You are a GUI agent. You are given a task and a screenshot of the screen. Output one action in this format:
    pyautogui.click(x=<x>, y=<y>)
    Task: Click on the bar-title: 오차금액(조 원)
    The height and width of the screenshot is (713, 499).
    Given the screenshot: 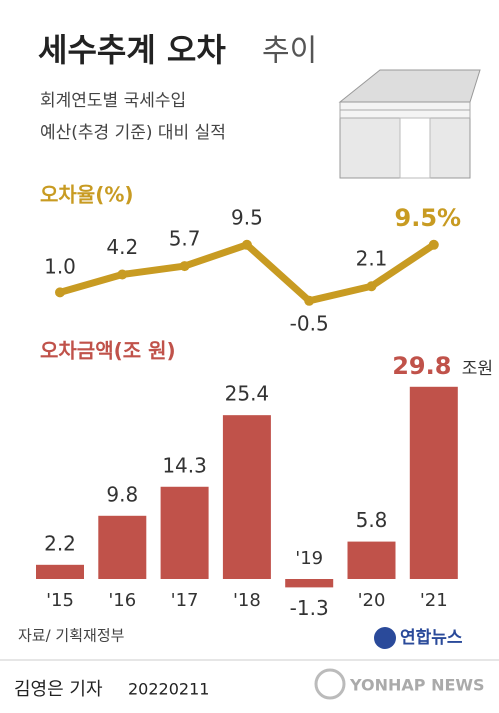 What is the action you would take?
    pyautogui.click(x=108, y=351)
    